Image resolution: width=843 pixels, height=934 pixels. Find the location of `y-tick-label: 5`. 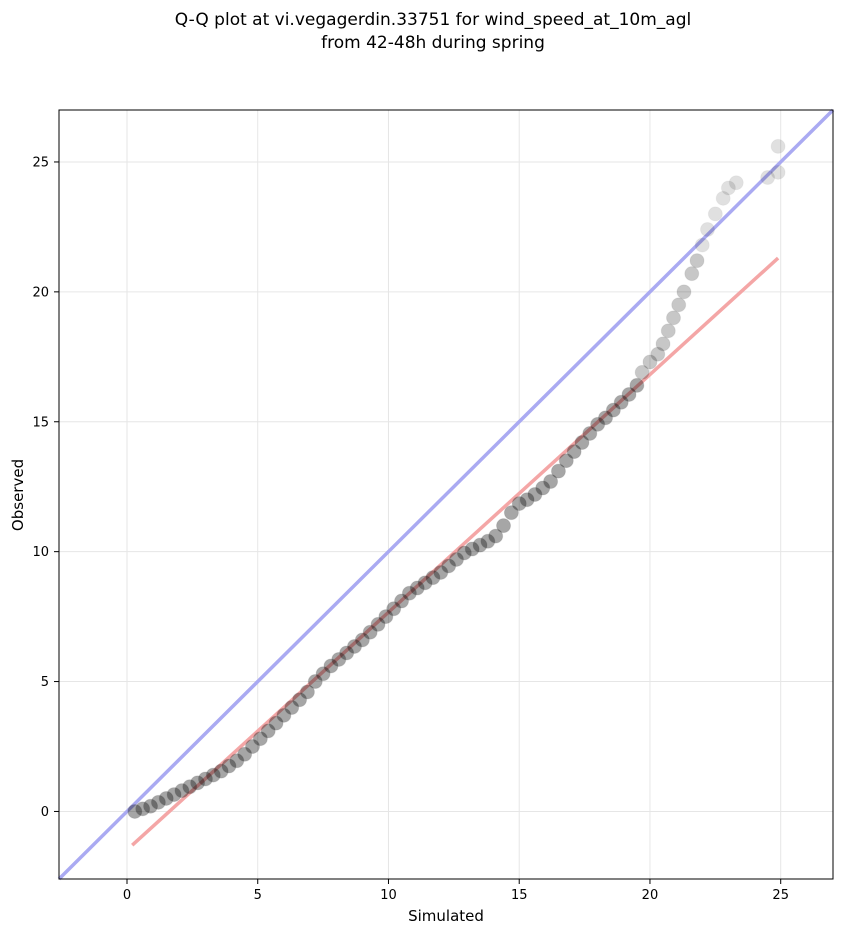

y-tick-label: 5 is located at coordinates (45, 682).